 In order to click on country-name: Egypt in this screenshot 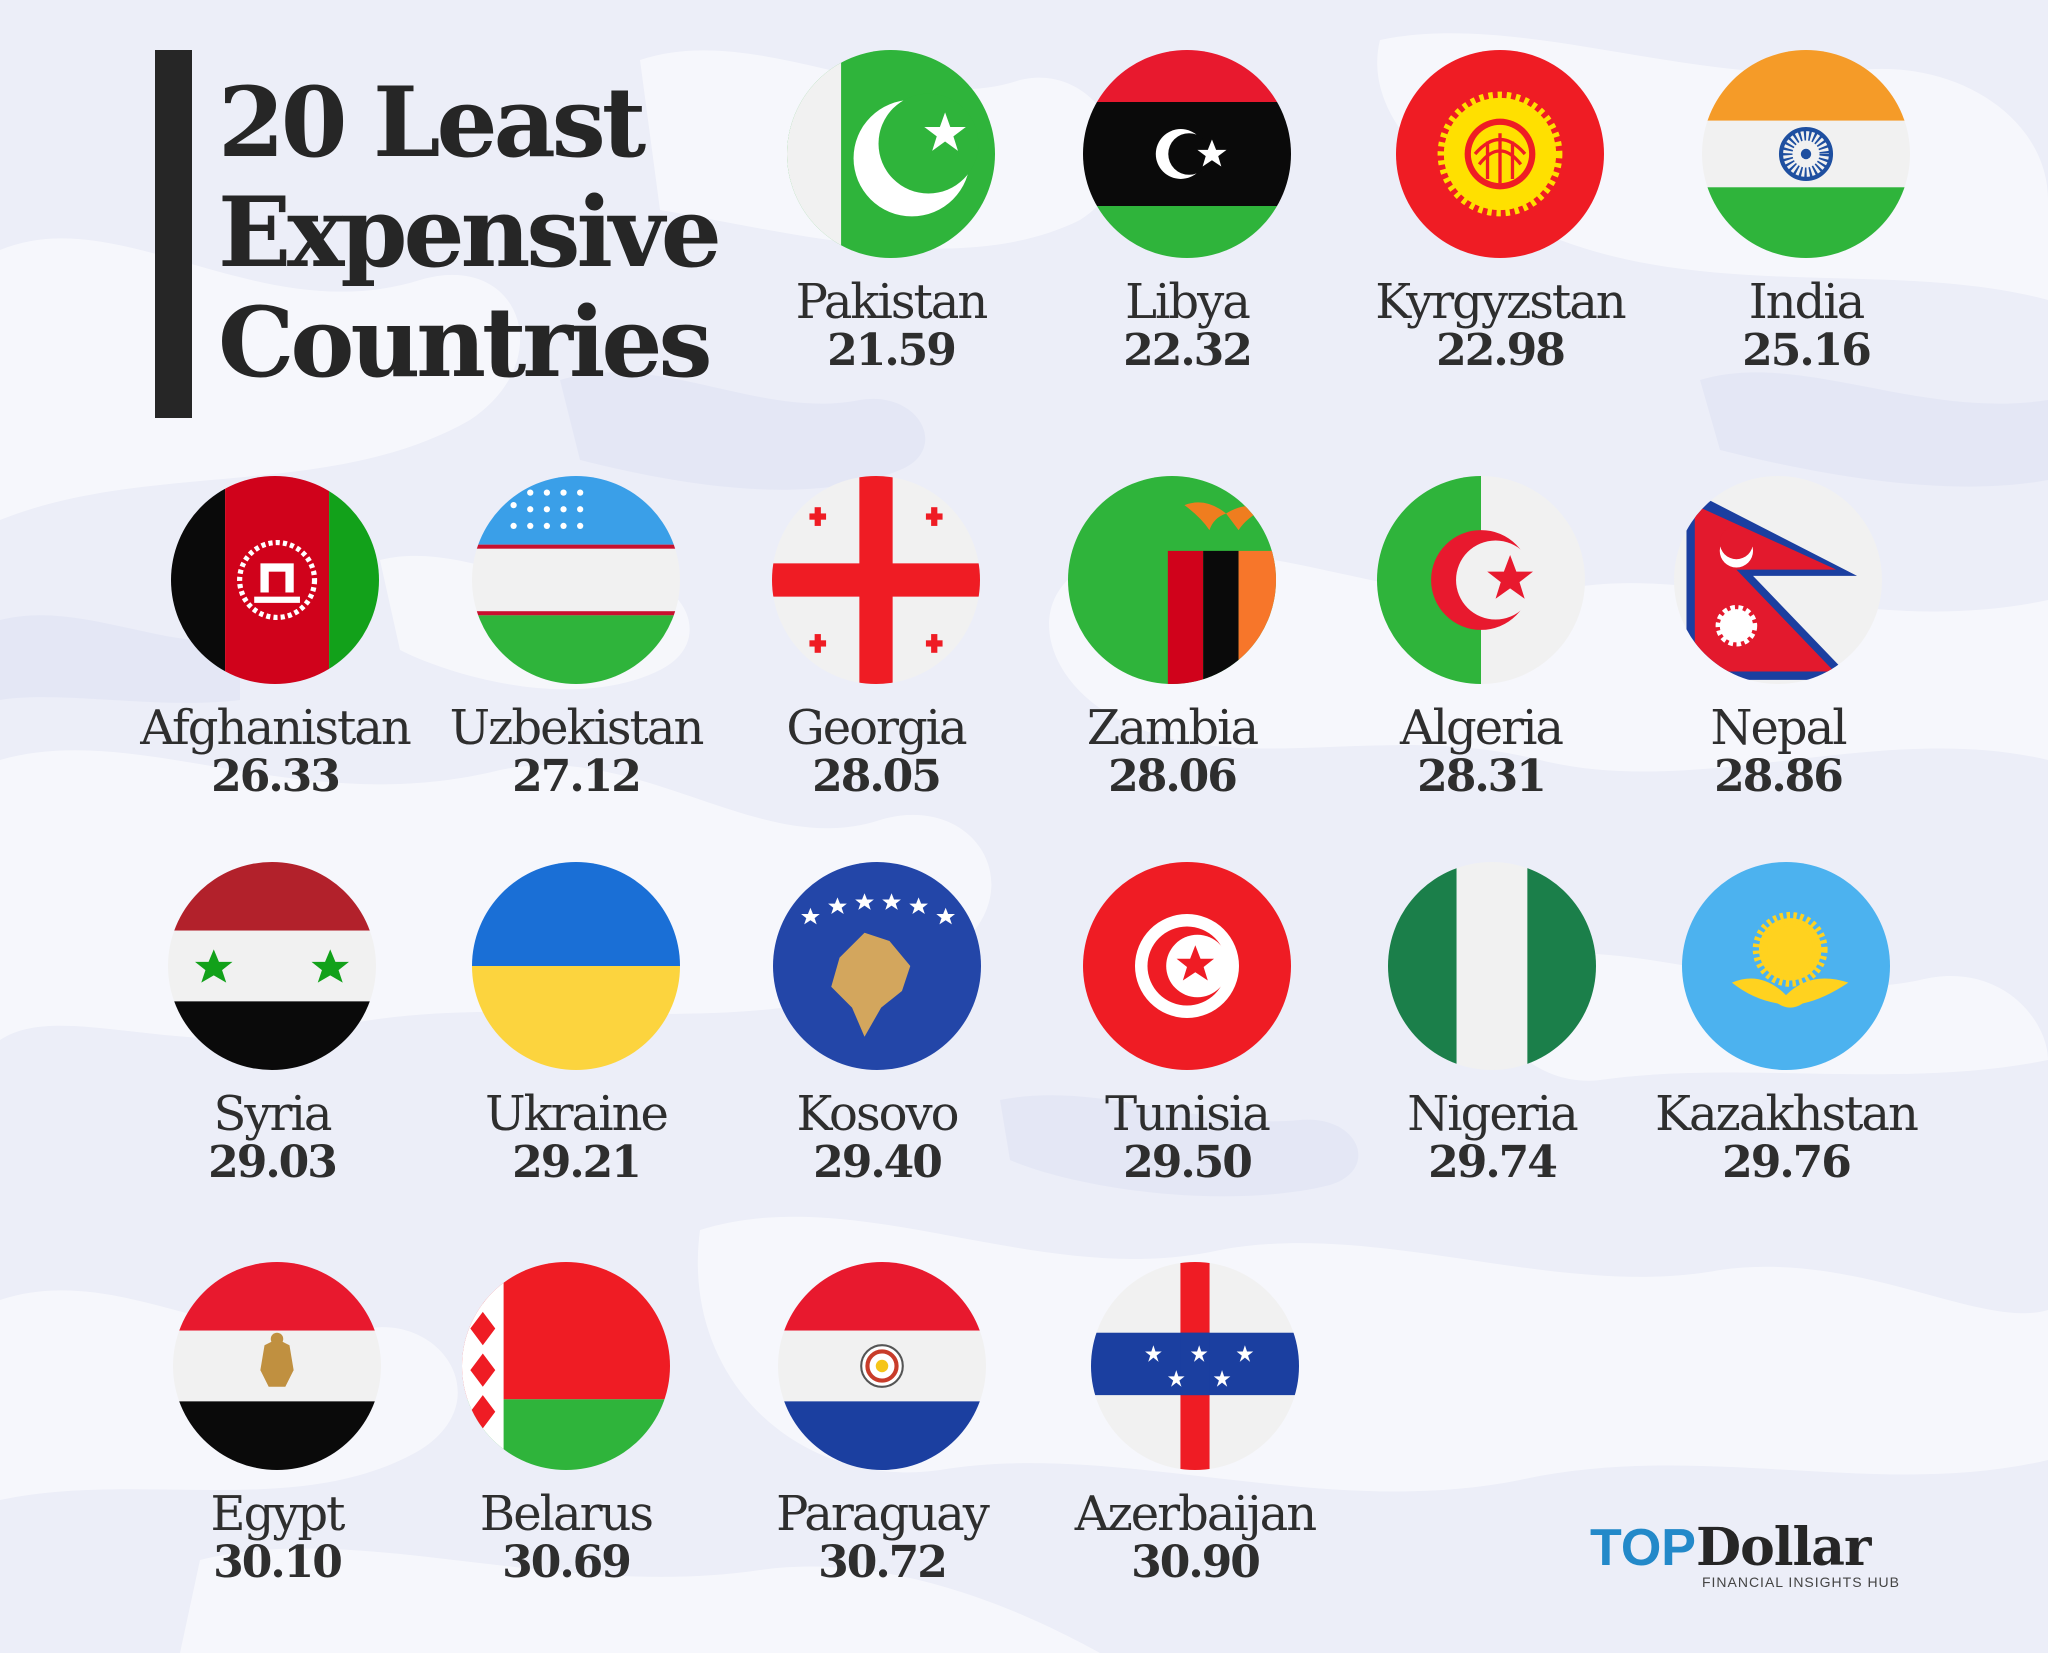, I will do `click(278, 1514)`.